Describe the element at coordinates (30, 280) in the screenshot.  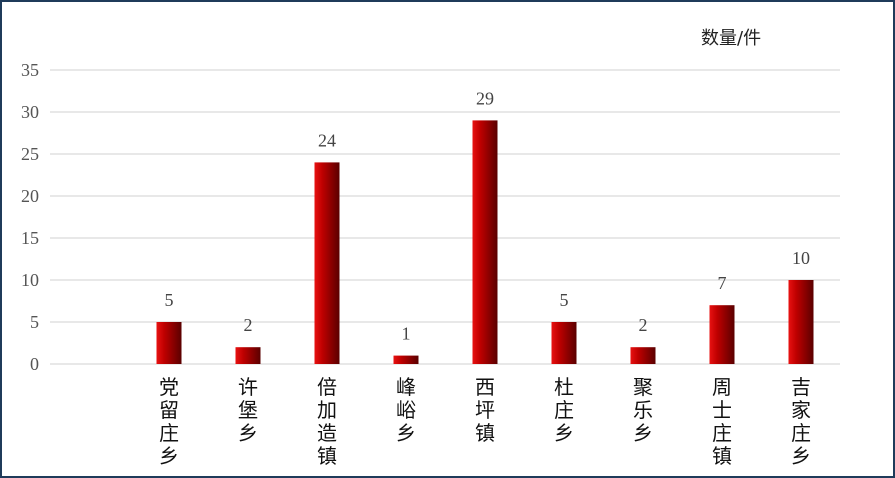
I see `y-tick-label: 10` at that location.